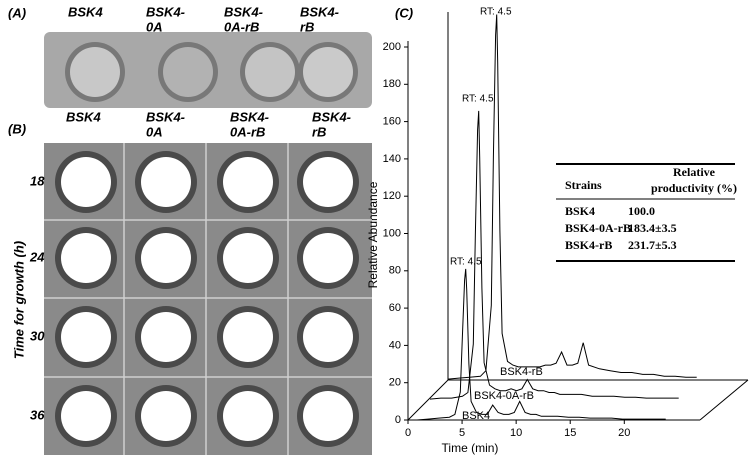 This screenshot has height=459, width=750. I want to click on row-label: 36, so click(37, 414).